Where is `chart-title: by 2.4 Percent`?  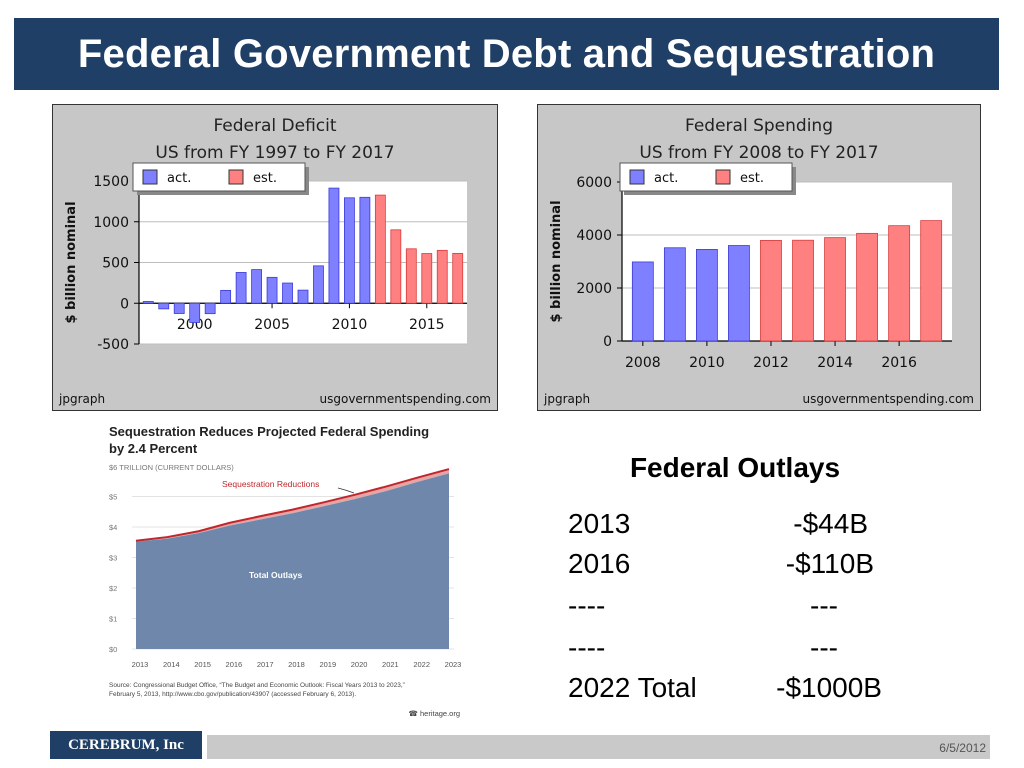
chart-title: by 2.4 Percent is located at coordinates (153, 448).